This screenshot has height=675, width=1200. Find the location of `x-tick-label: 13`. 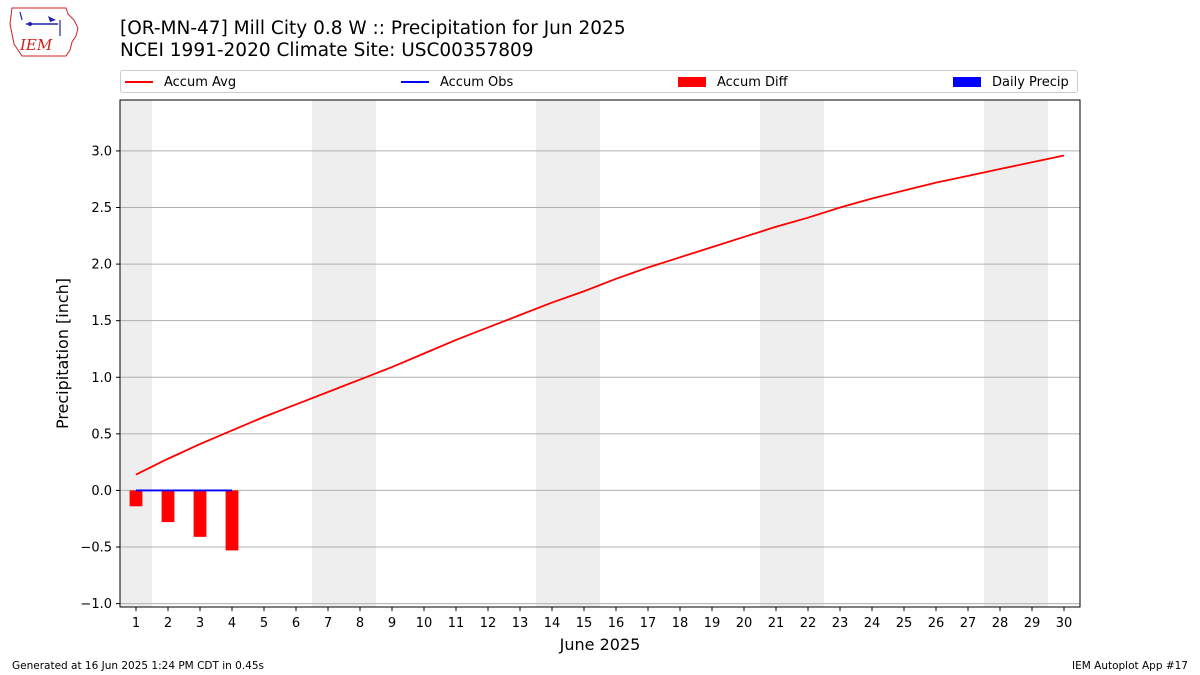

x-tick-label: 13 is located at coordinates (520, 623).